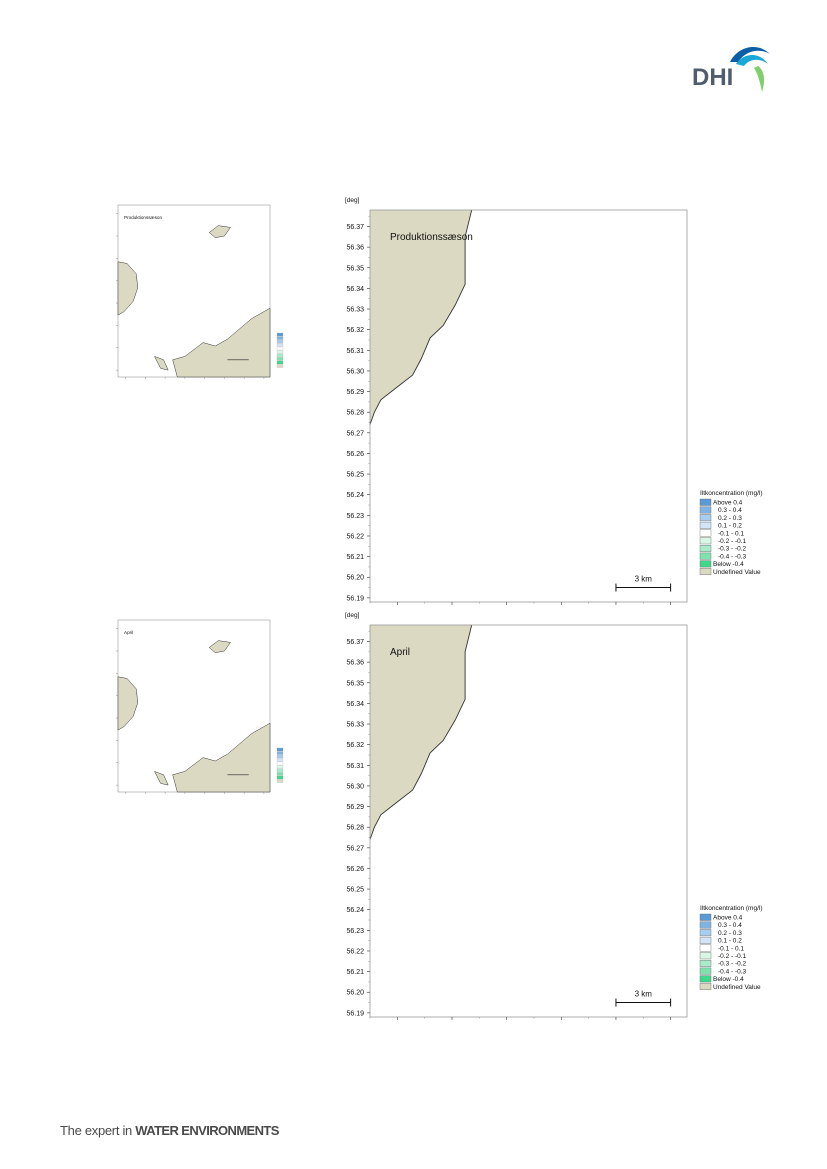  Describe the element at coordinates (355, 745) in the screenshot. I see `y-tick-label: 56.32` at that location.